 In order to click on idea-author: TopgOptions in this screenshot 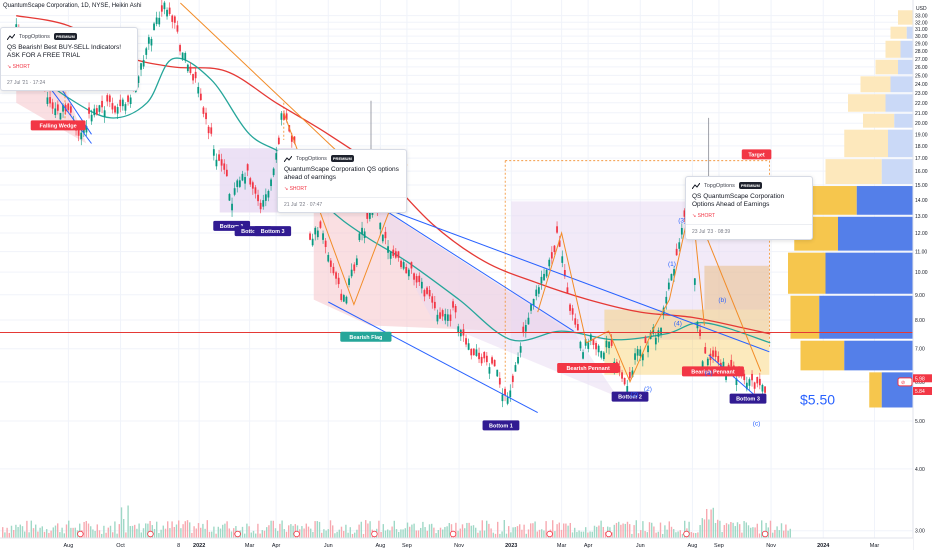, I will do `click(34, 36)`.